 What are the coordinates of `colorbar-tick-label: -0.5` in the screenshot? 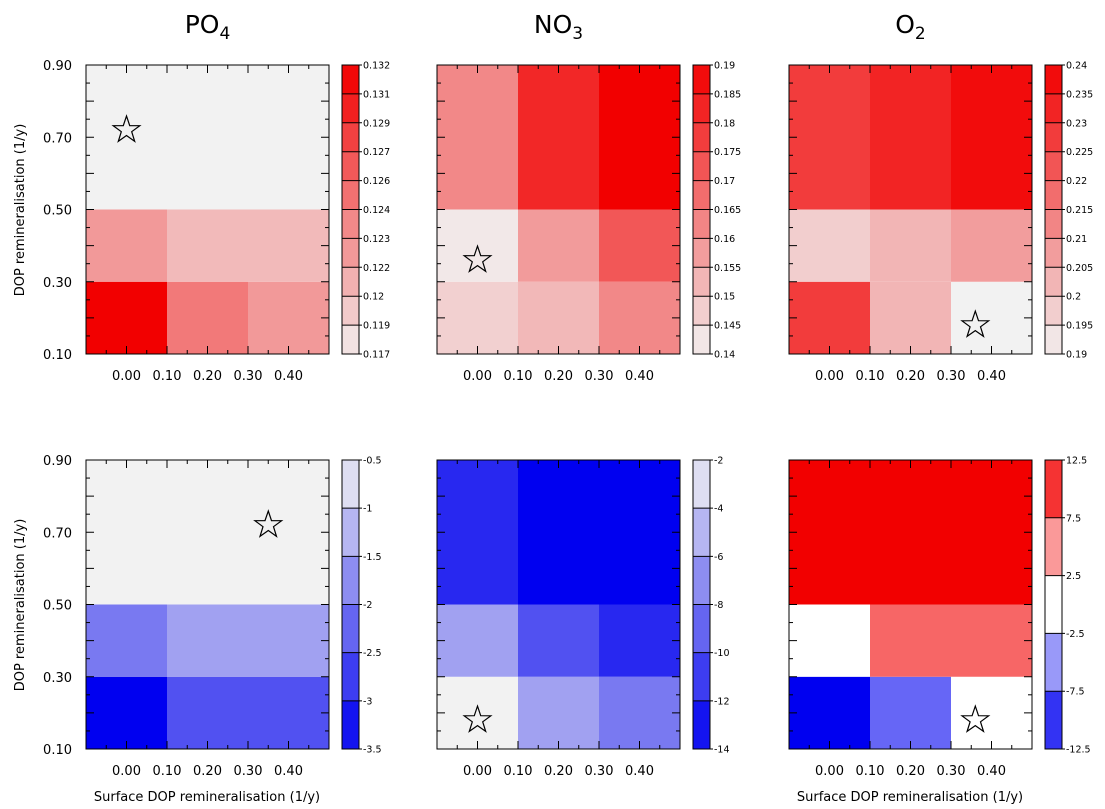 It's located at (372, 461).